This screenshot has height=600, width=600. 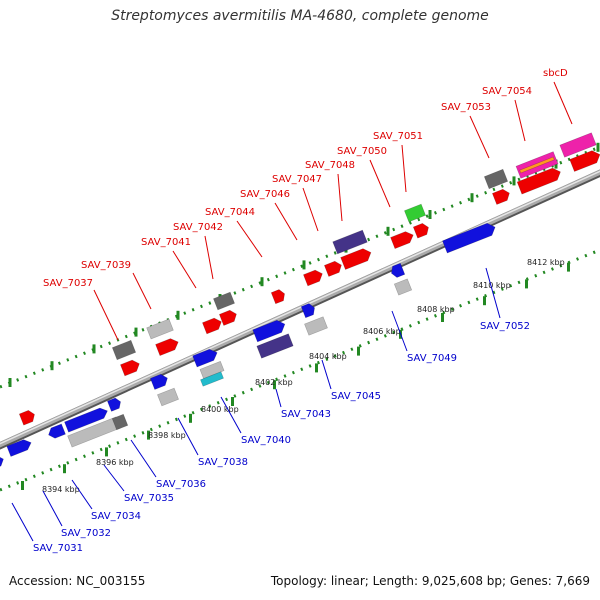 What do you see at coordinates (116, 516) in the screenshot?
I see `bottom-gene-label: SAV_7034` at bounding box center [116, 516].